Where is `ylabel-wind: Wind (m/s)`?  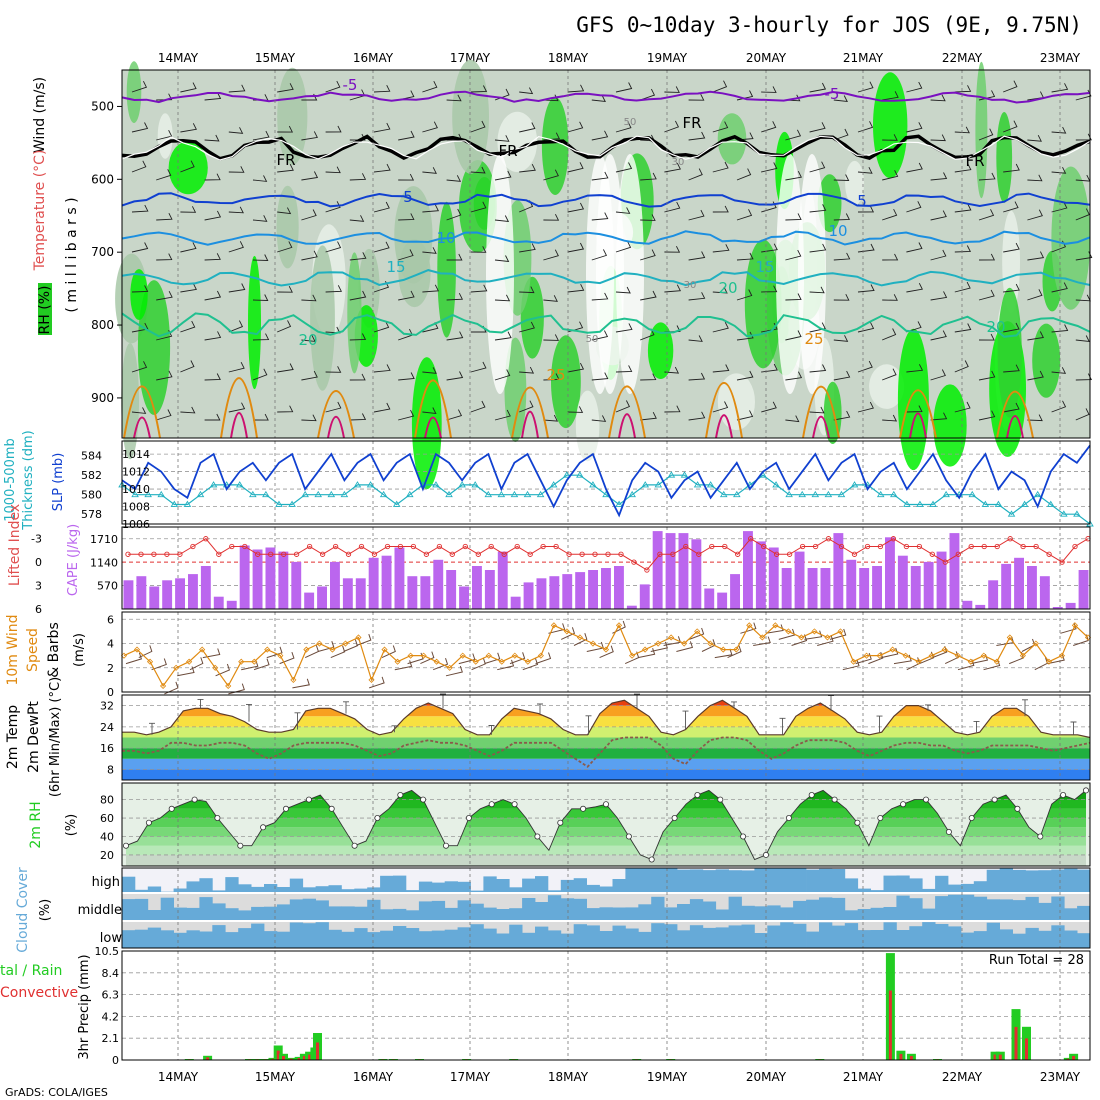
ylabel-wind: Wind (m/s) is located at coordinates (40, 115).